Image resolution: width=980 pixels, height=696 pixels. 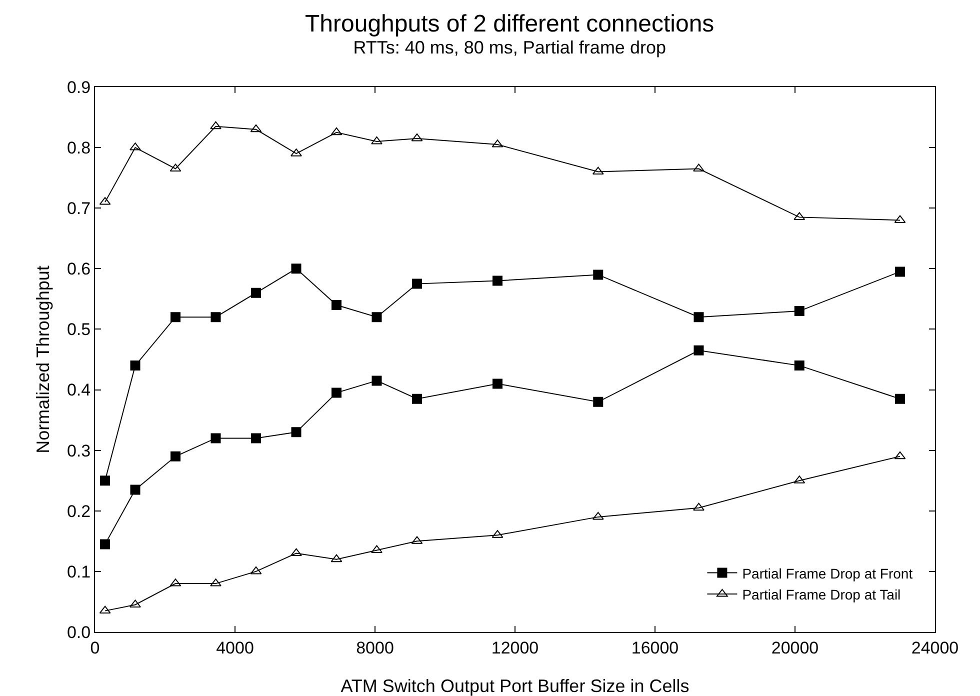 What do you see at coordinates (78, 330) in the screenshot?
I see `y-tick-label: 0.5` at bounding box center [78, 330].